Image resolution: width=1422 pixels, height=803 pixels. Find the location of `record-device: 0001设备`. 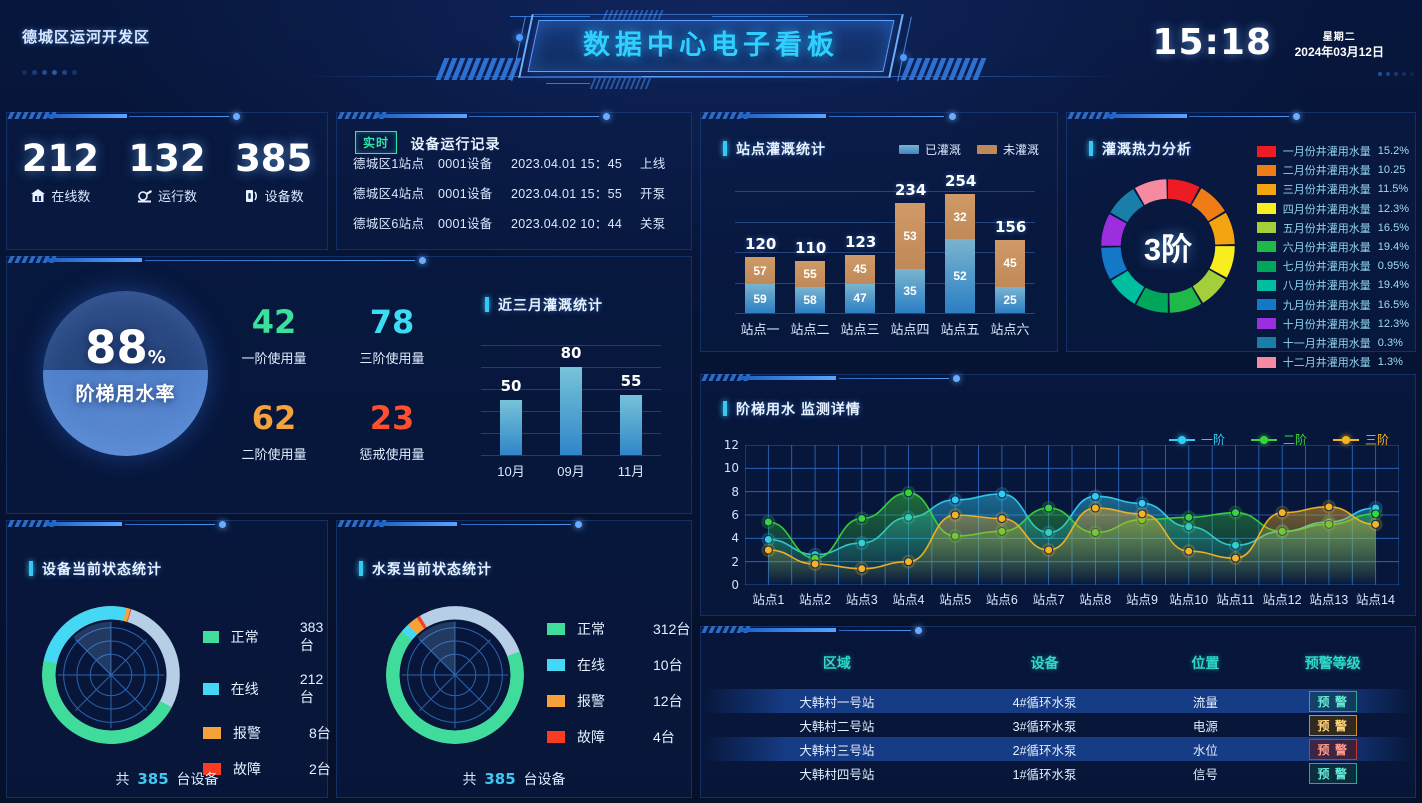

record-device: 0001设备 is located at coordinates (465, 164).